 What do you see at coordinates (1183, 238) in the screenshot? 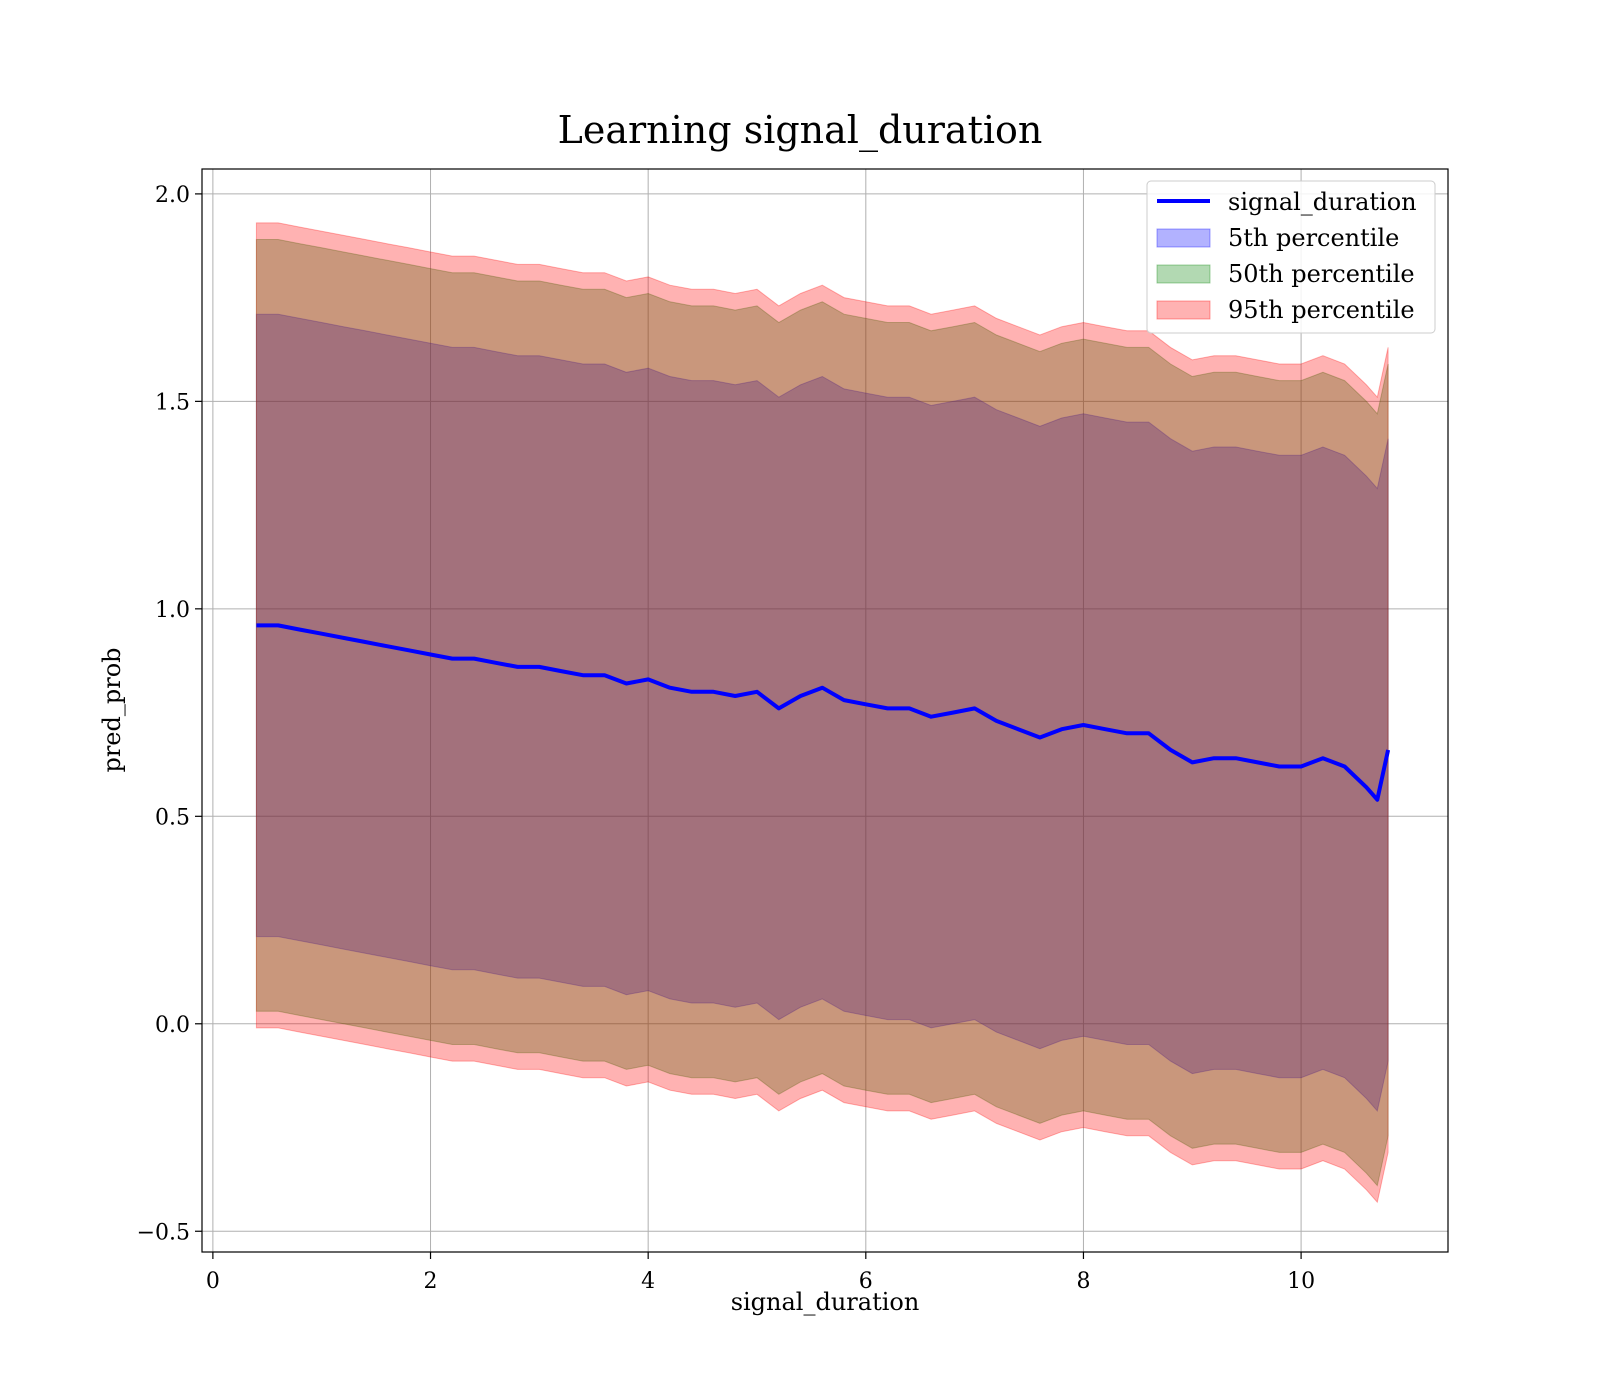
I see `legend-swatch-5th-percentile` at bounding box center [1183, 238].